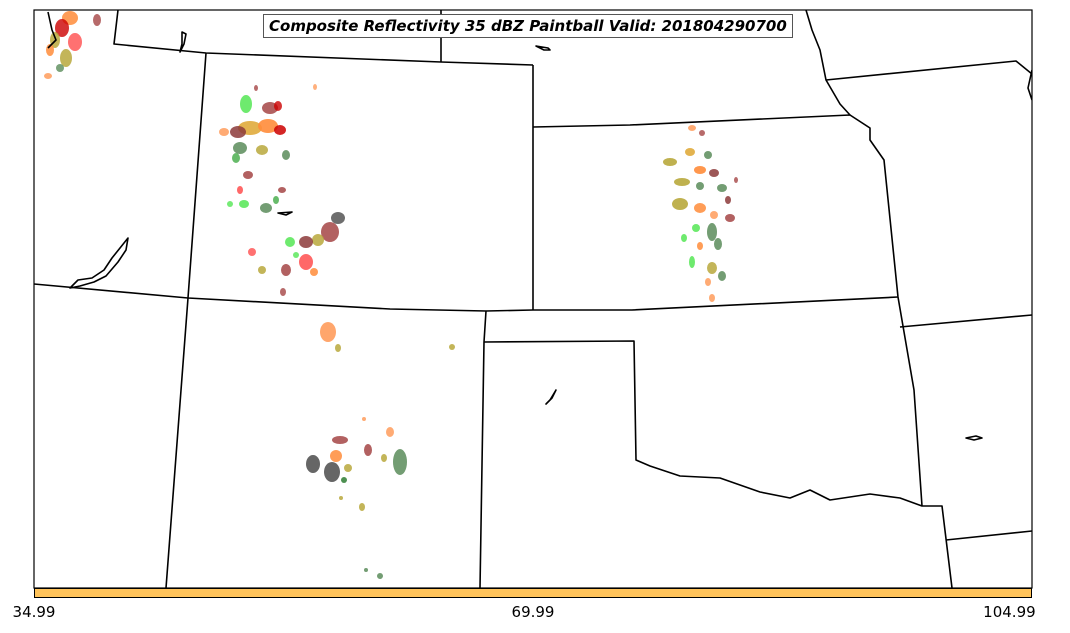 This screenshot has height=633, width=1070. I want to click on storm-cluster-kansas, so click(700, 213).